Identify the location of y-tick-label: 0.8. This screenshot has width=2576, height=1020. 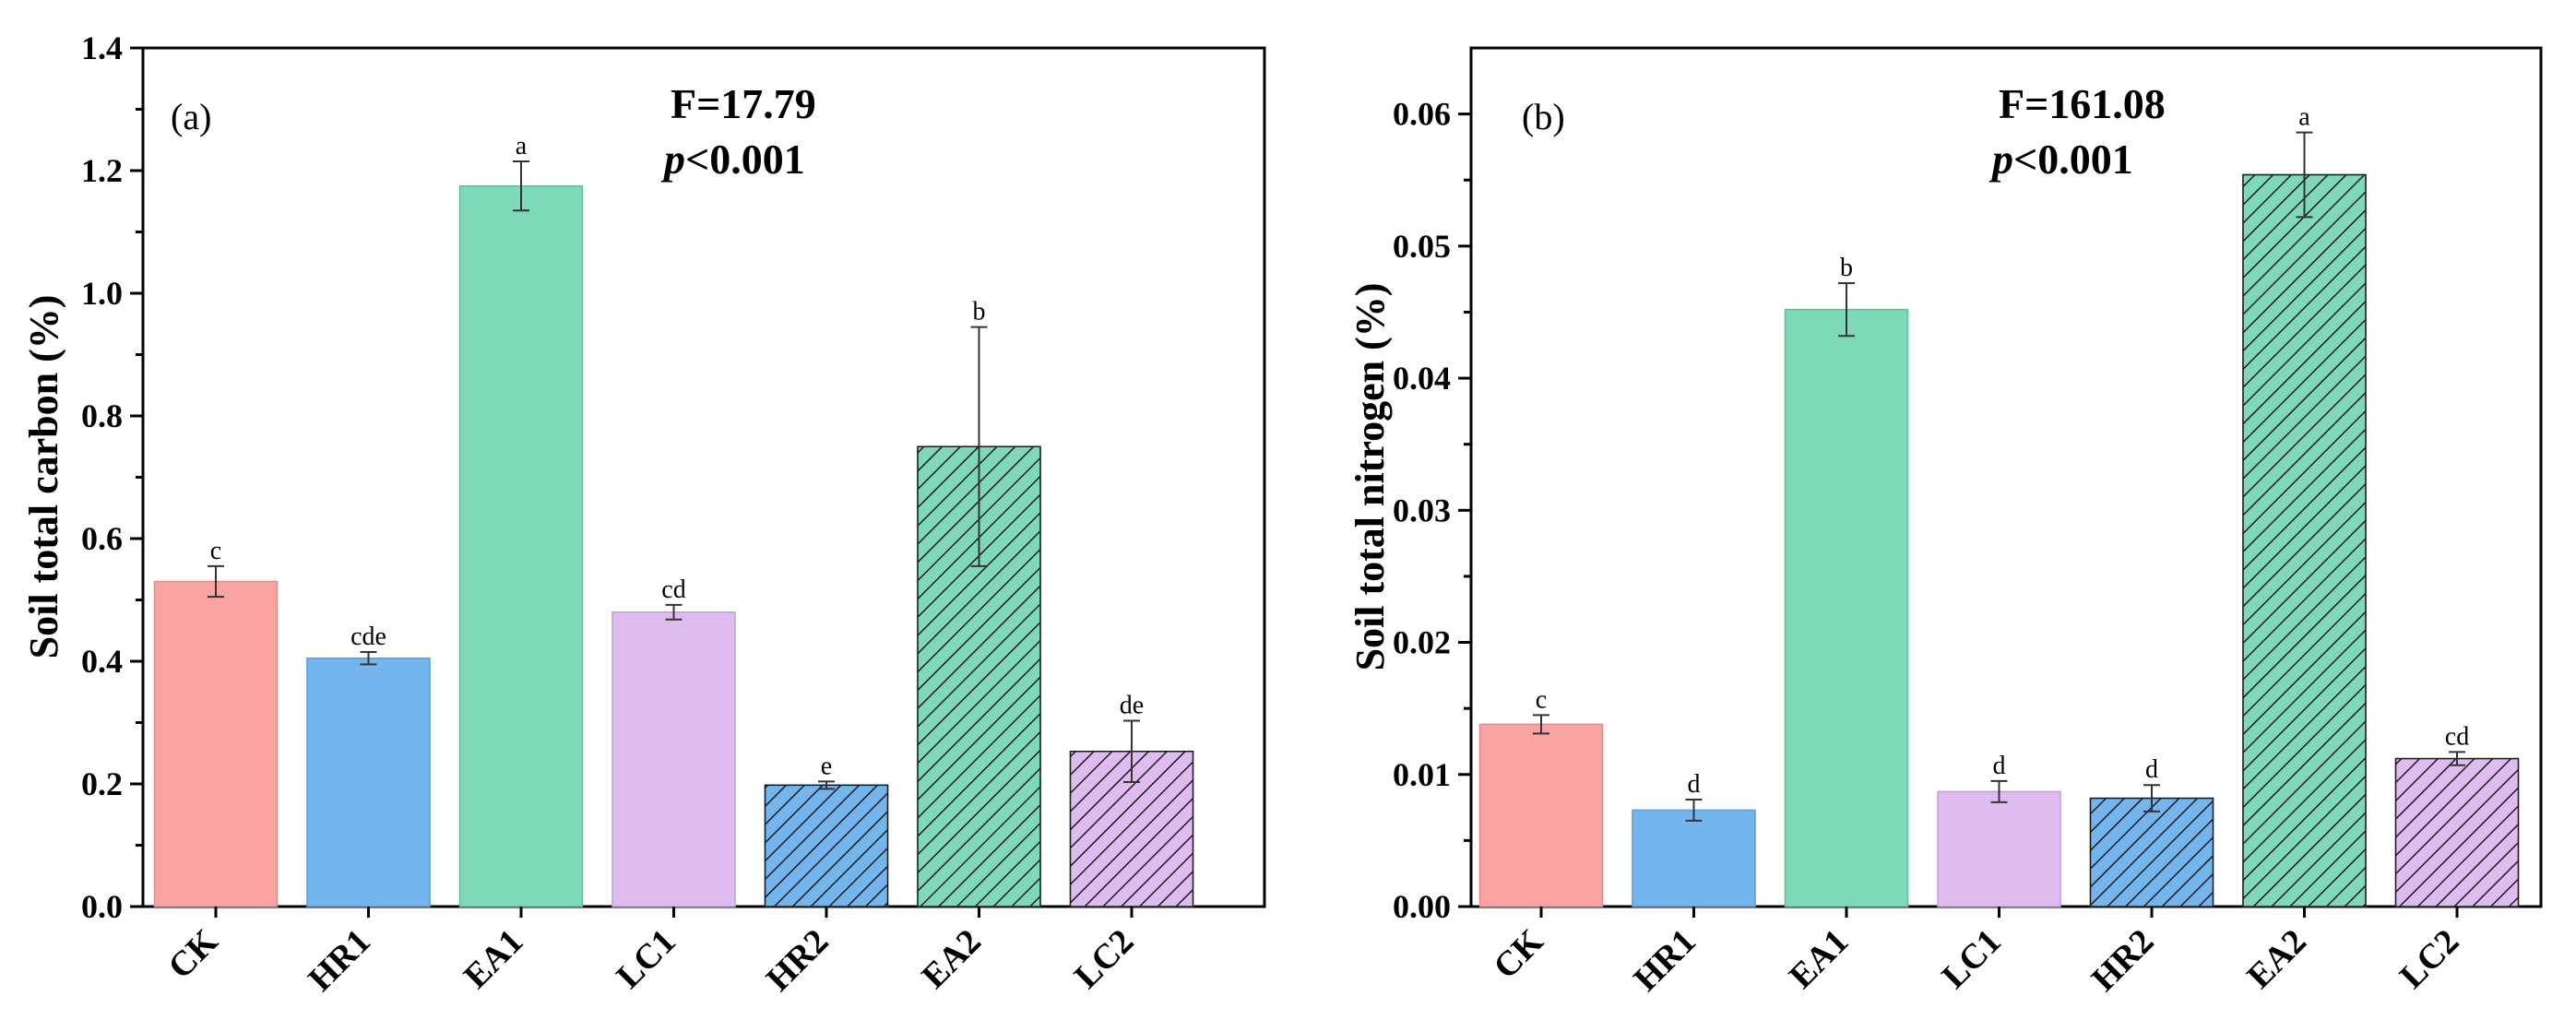
(102, 415).